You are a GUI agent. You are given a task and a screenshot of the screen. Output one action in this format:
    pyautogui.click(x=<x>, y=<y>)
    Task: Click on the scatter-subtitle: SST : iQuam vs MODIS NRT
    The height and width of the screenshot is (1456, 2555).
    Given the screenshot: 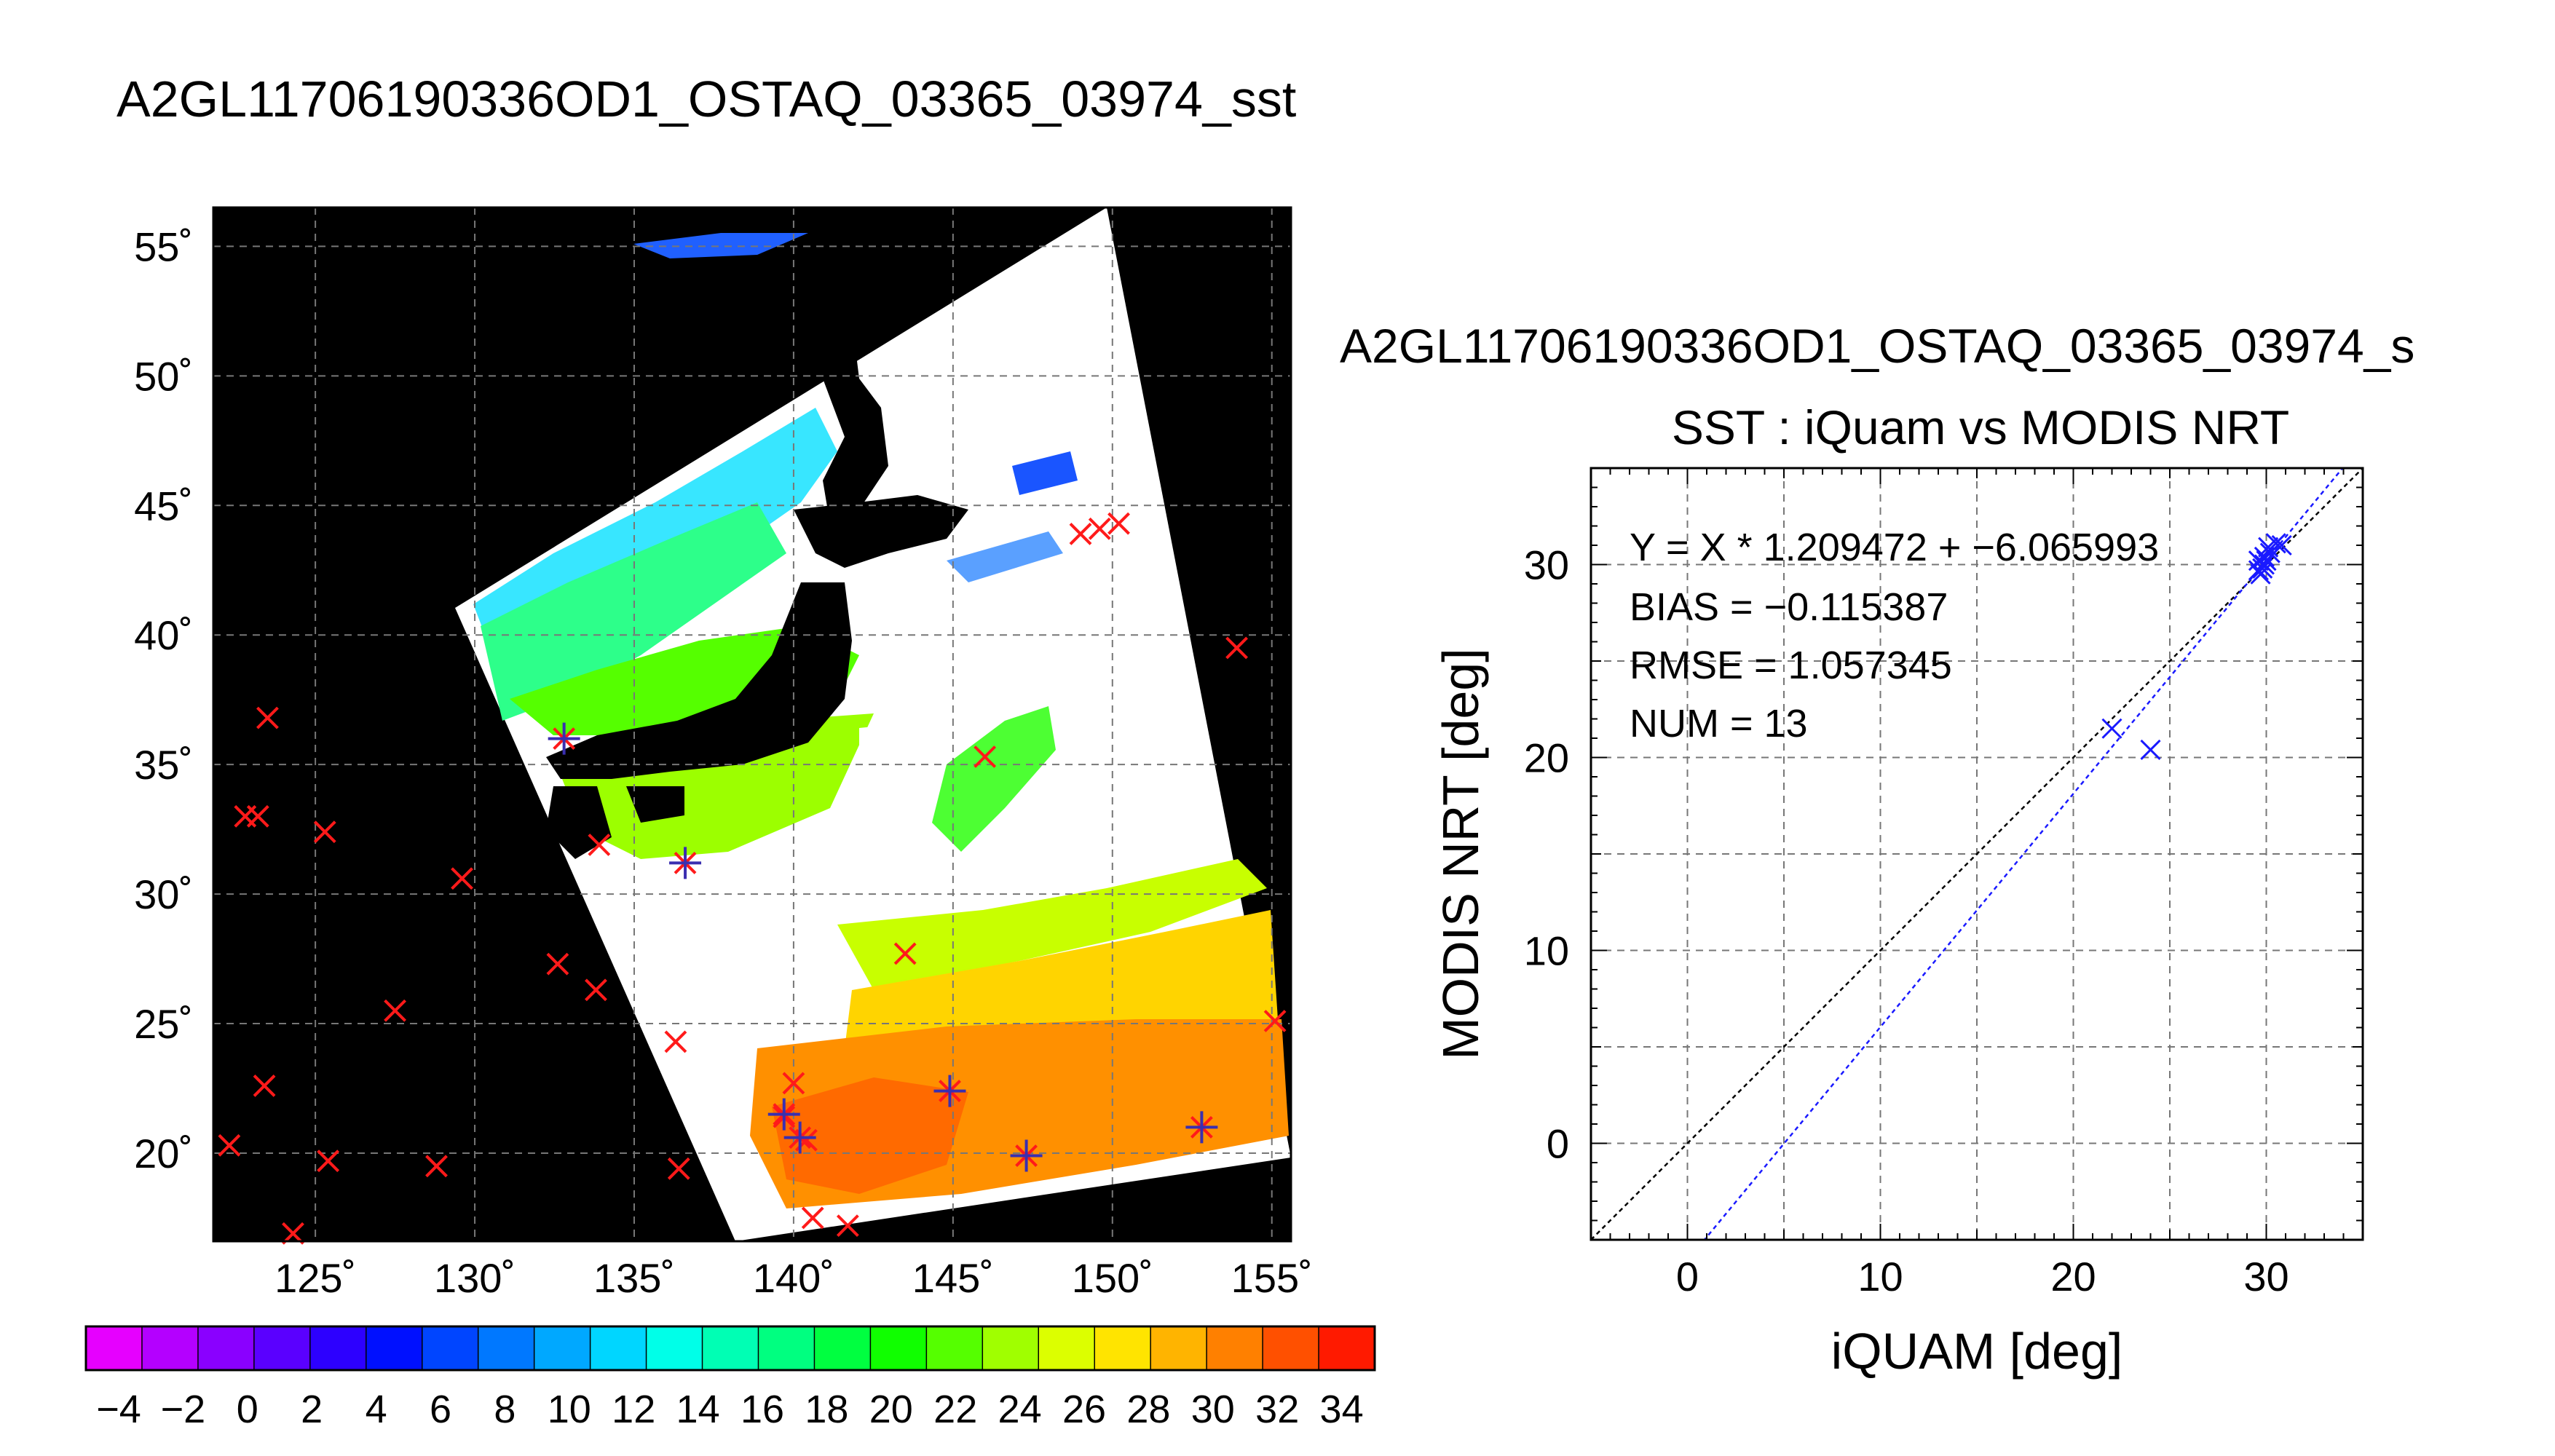 What is the action you would take?
    pyautogui.click(x=1980, y=427)
    